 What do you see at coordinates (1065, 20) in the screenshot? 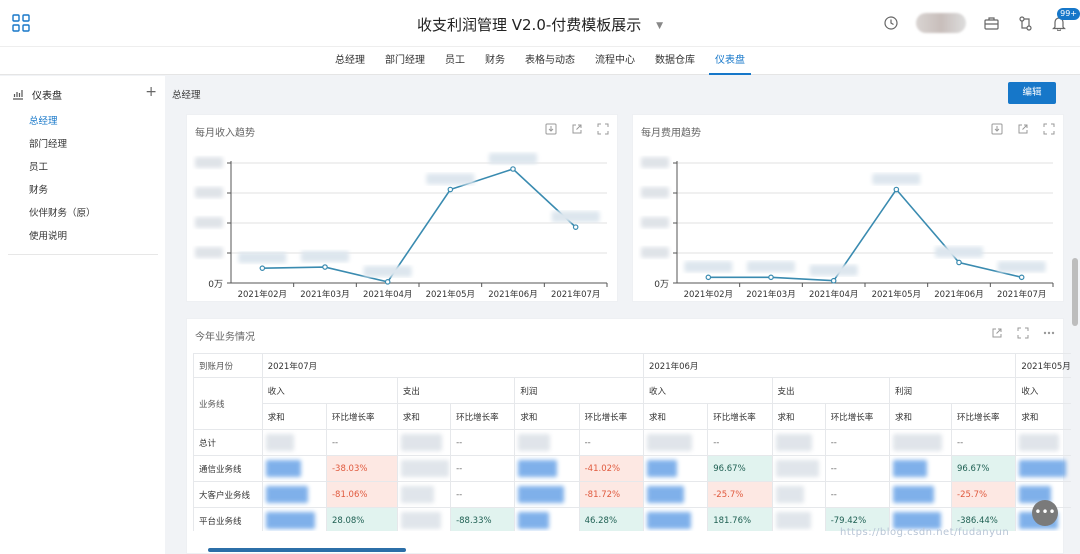
I see `bell-icon: 99+` at bounding box center [1065, 20].